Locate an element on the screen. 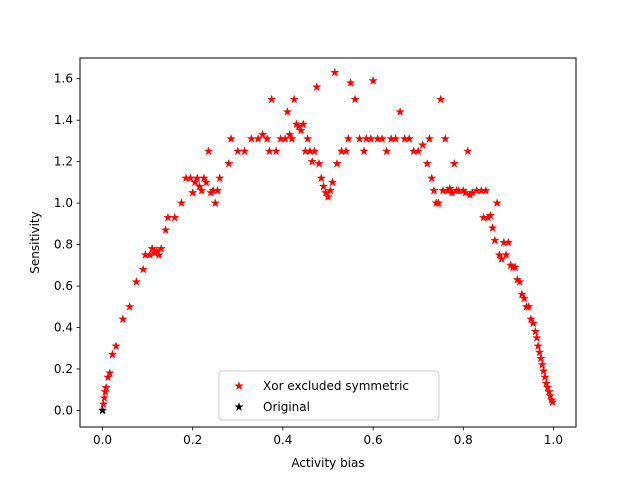 The height and width of the screenshot is (480, 640). legend-box is located at coordinates (329, 395).